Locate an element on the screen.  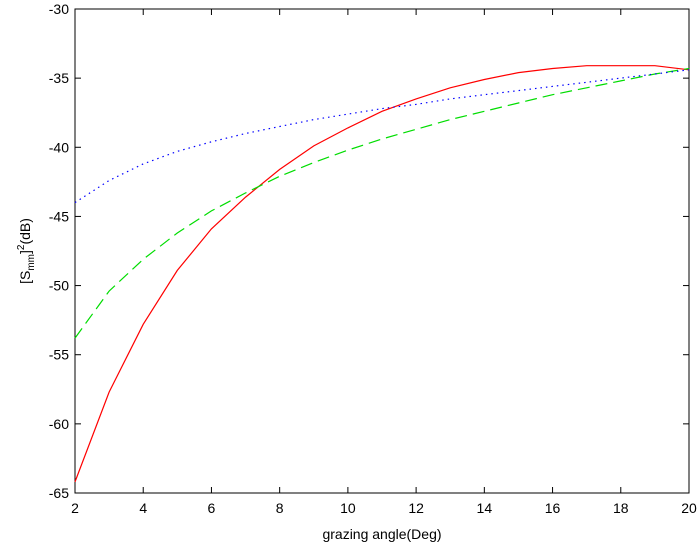
x-tick-label: 14 is located at coordinates (485, 508).